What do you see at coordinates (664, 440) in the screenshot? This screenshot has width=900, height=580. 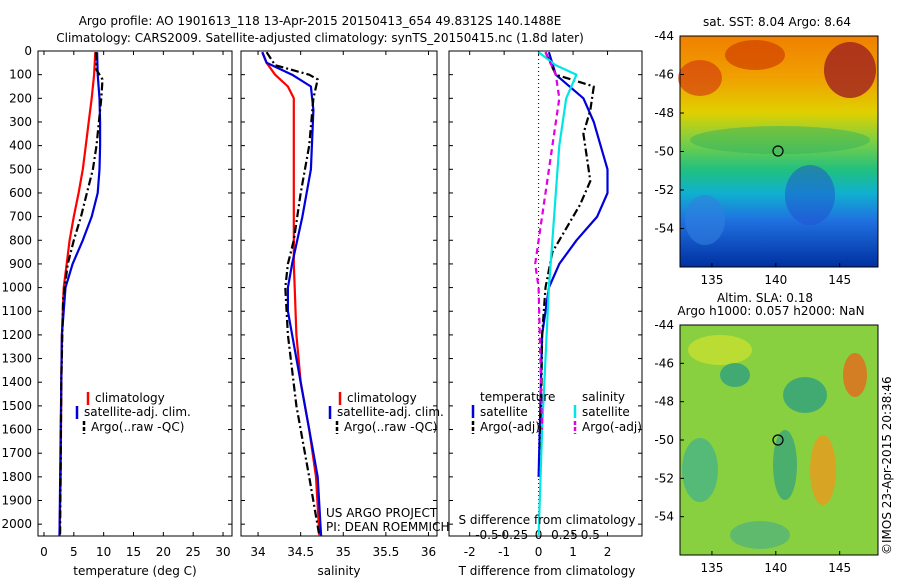 I see `sla-lat-label: -50` at bounding box center [664, 440].